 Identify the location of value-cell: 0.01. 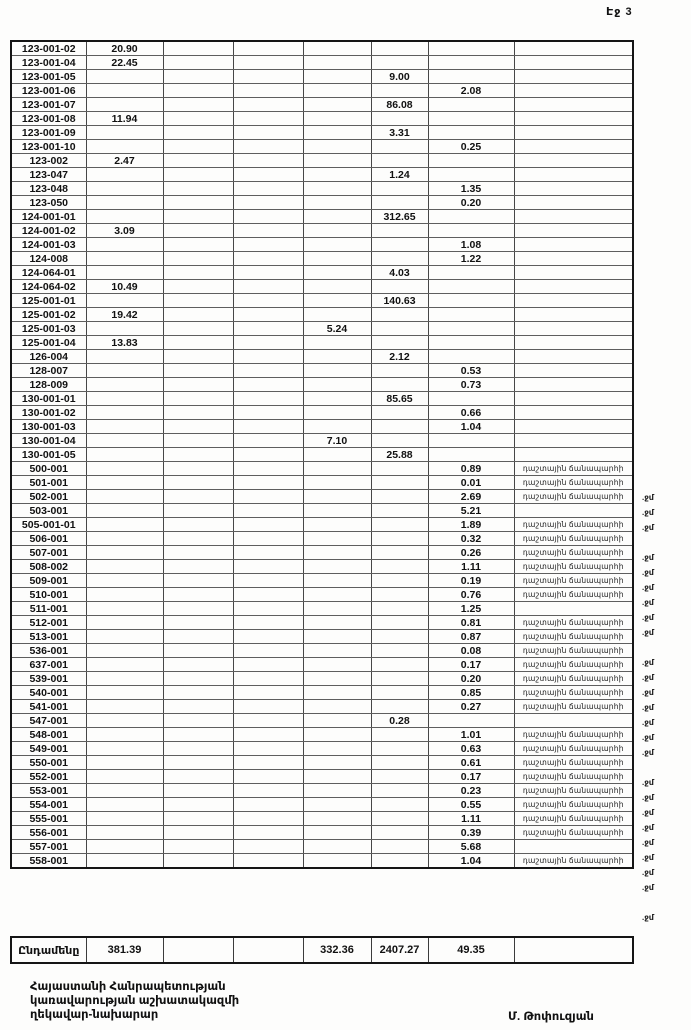
(471, 482).